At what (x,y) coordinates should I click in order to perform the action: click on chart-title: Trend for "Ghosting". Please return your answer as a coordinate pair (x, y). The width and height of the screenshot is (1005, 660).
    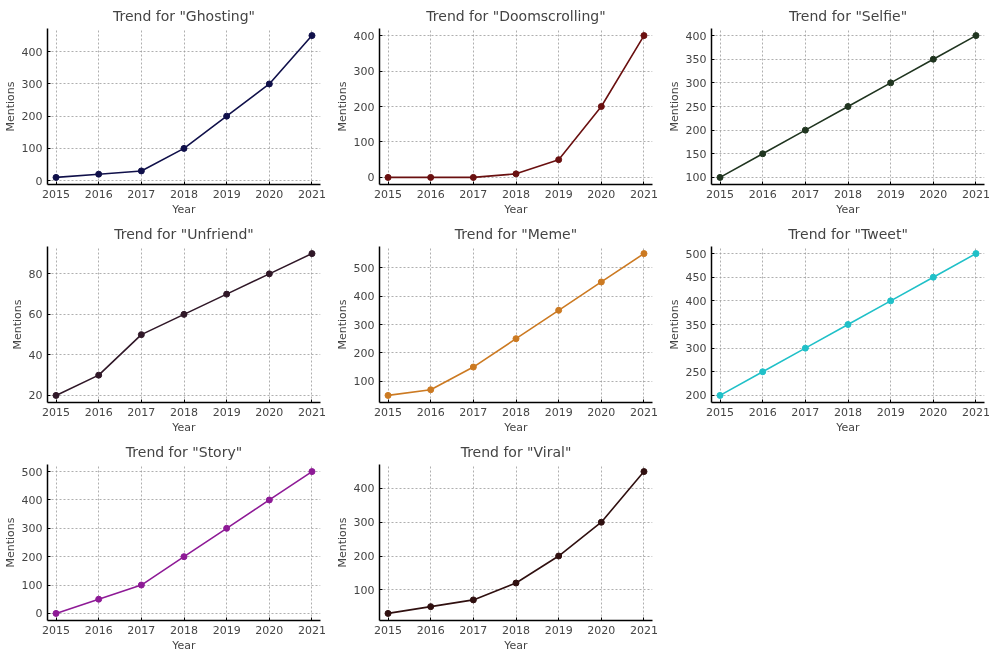
    Looking at the image, I should click on (183, 15).